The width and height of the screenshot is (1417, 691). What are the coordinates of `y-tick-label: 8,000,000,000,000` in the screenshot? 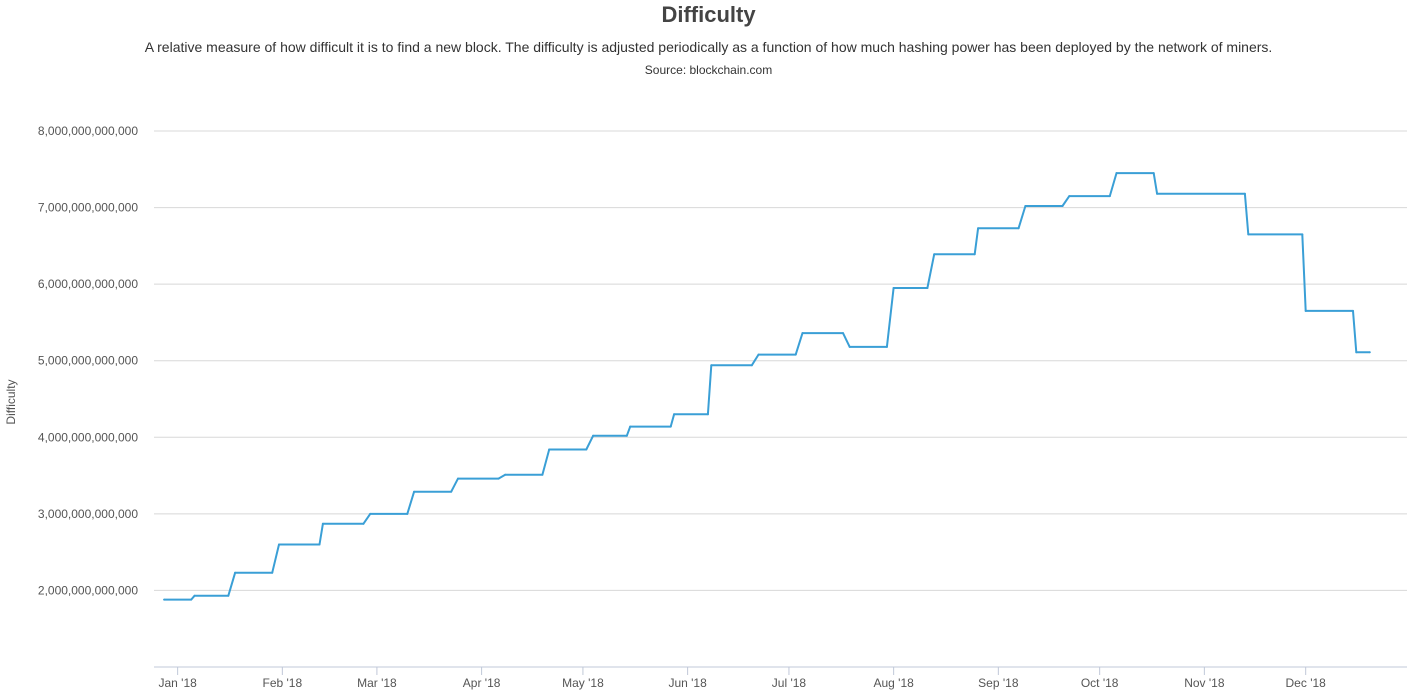 It's located at (88, 131).